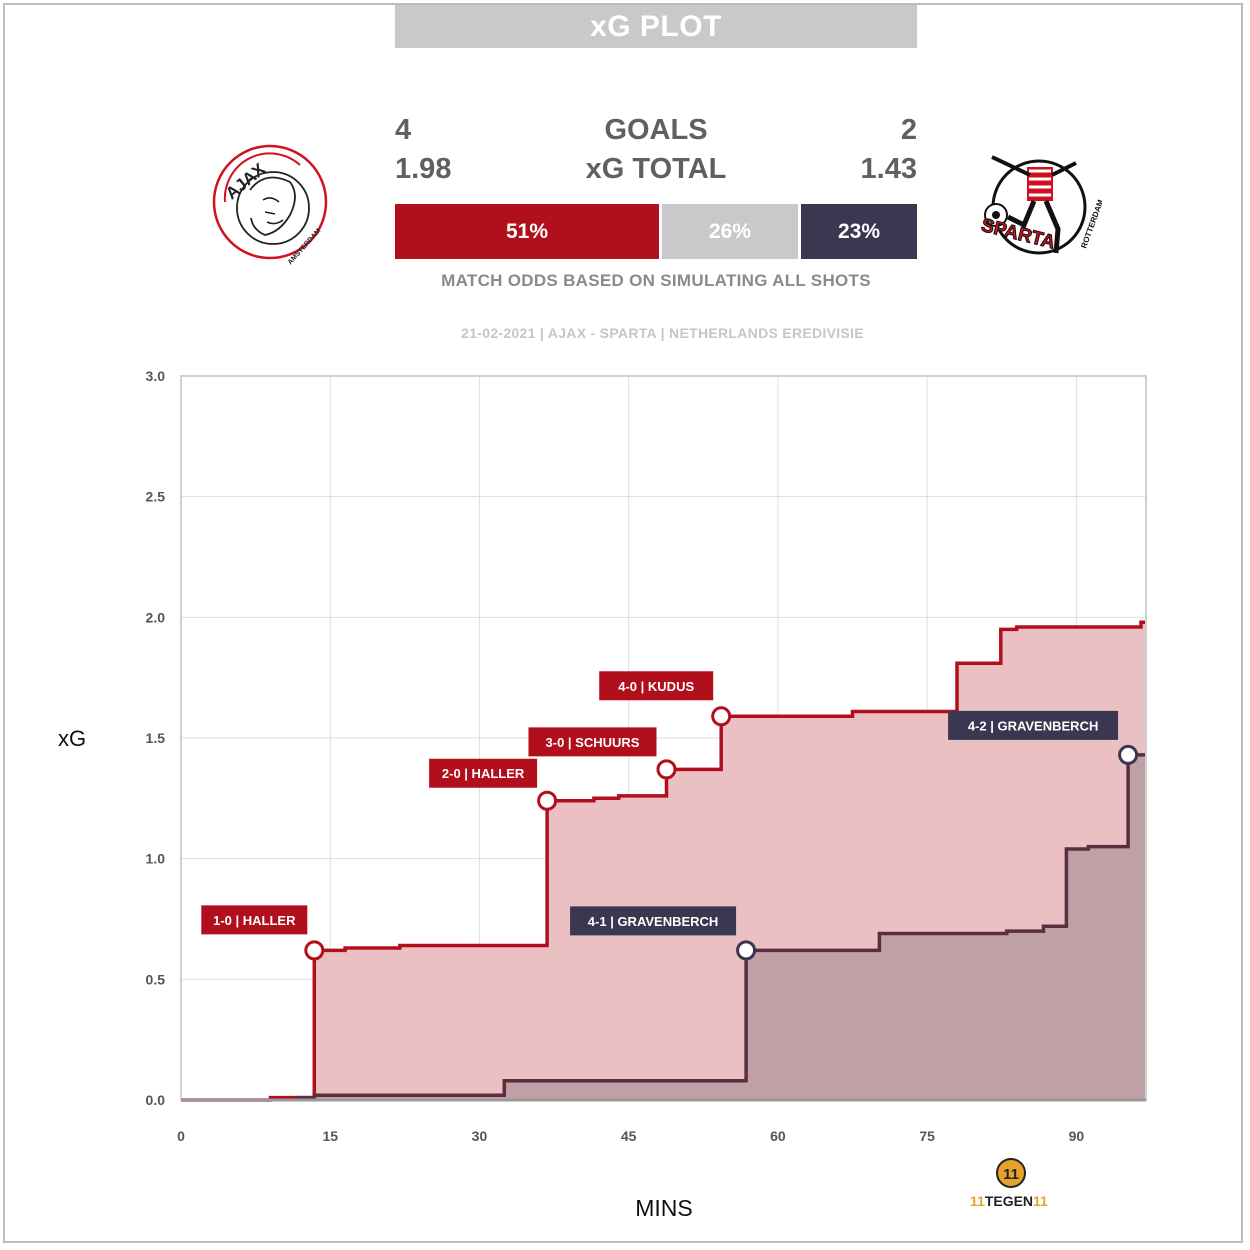 Image resolution: width=1250 pixels, height=1250 pixels. Describe the element at coordinates (270, 205) in the screenshot. I see `ajax-logo: AJAX AMSTERDAM` at that location.